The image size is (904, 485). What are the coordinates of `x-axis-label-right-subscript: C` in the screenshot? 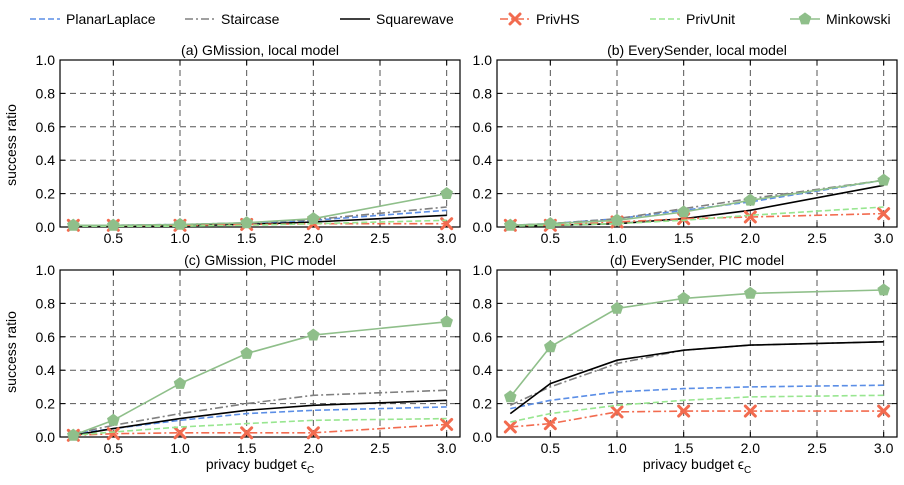 It's located at (747, 470).